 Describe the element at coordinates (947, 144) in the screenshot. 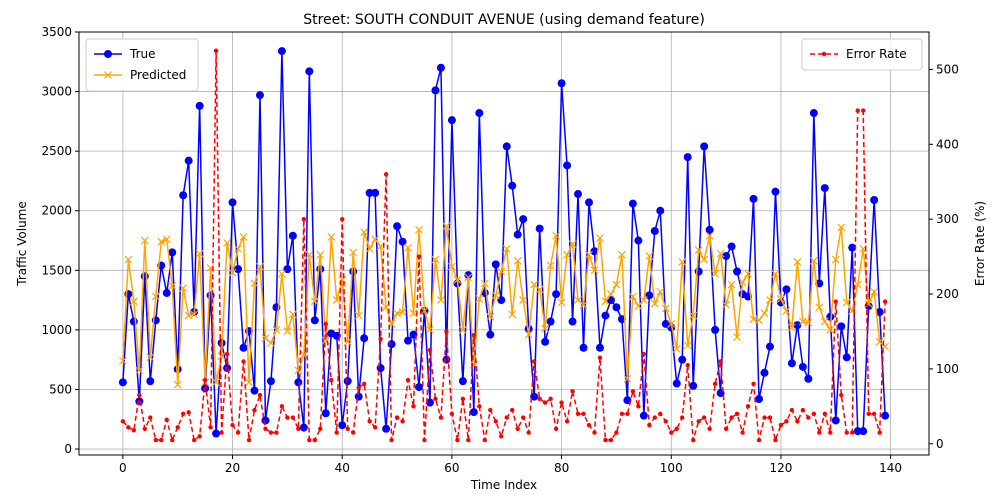

I see `y2-tick-label: 400` at that location.